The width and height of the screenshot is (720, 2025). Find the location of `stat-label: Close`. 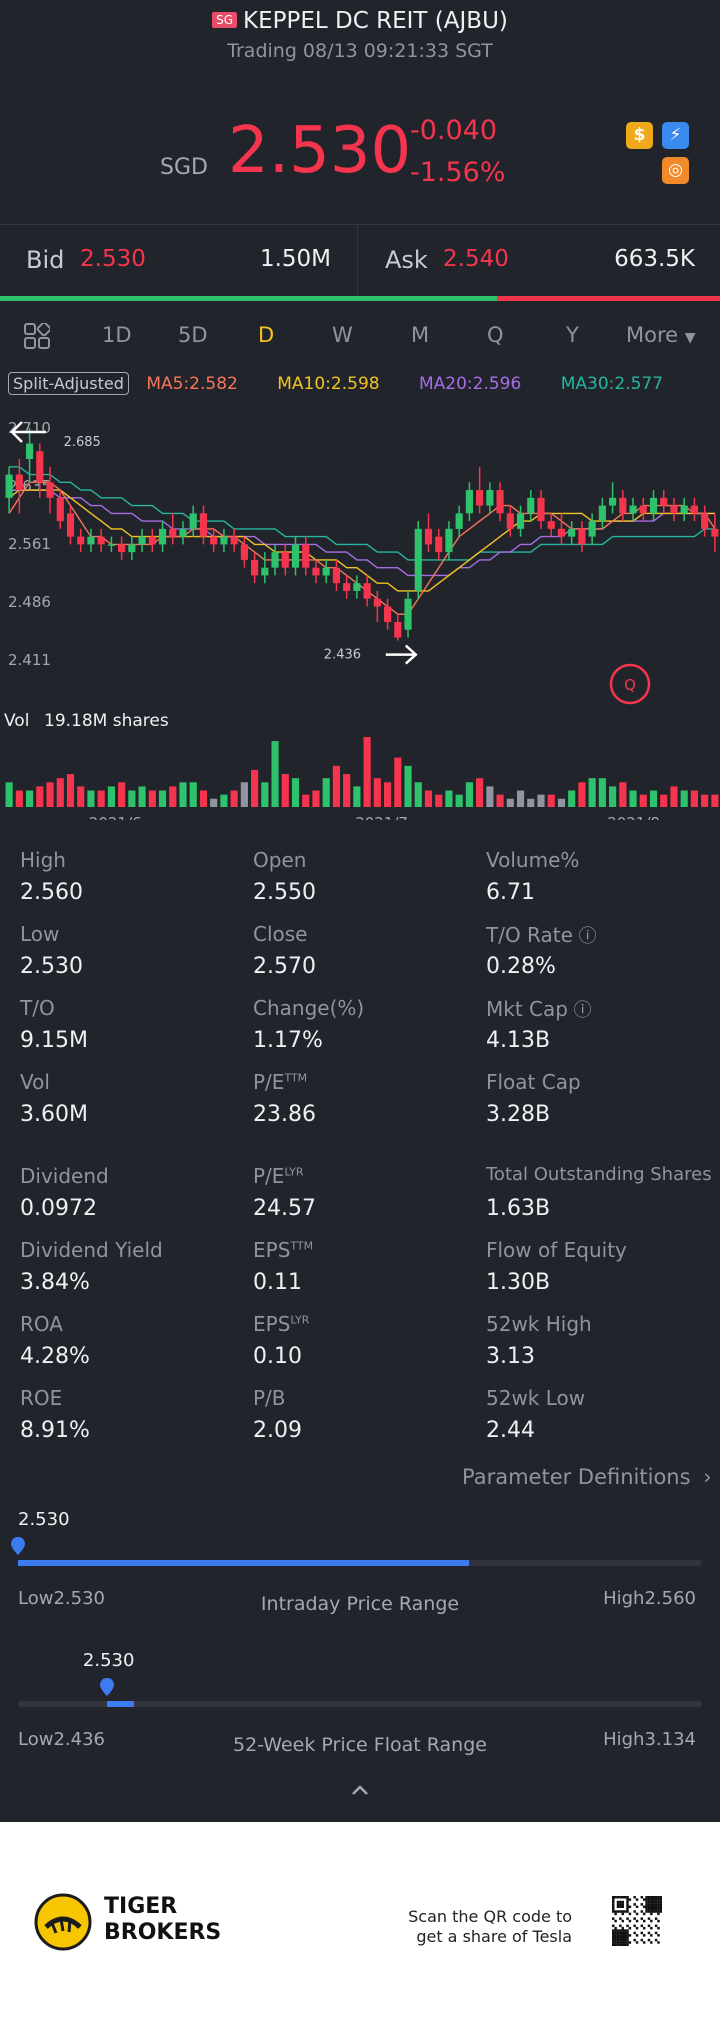

stat-label: Close is located at coordinates (280, 934).